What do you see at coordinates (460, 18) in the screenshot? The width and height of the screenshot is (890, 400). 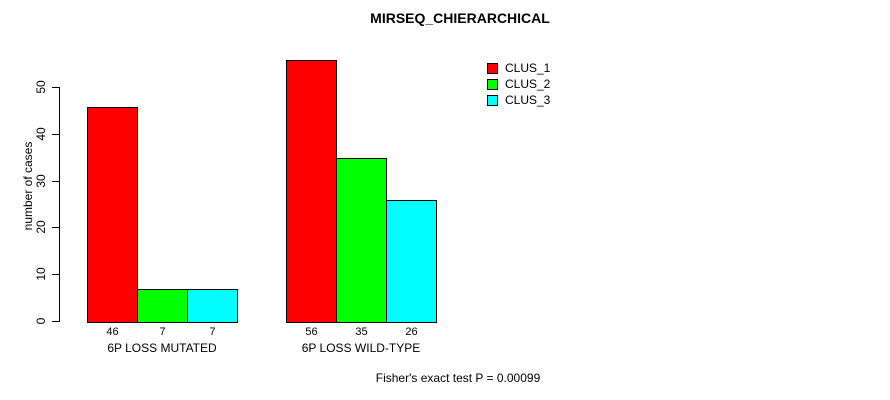 I see `chart-title: MIRSEQ_CHIERARCHICAL` at bounding box center [460, 18].